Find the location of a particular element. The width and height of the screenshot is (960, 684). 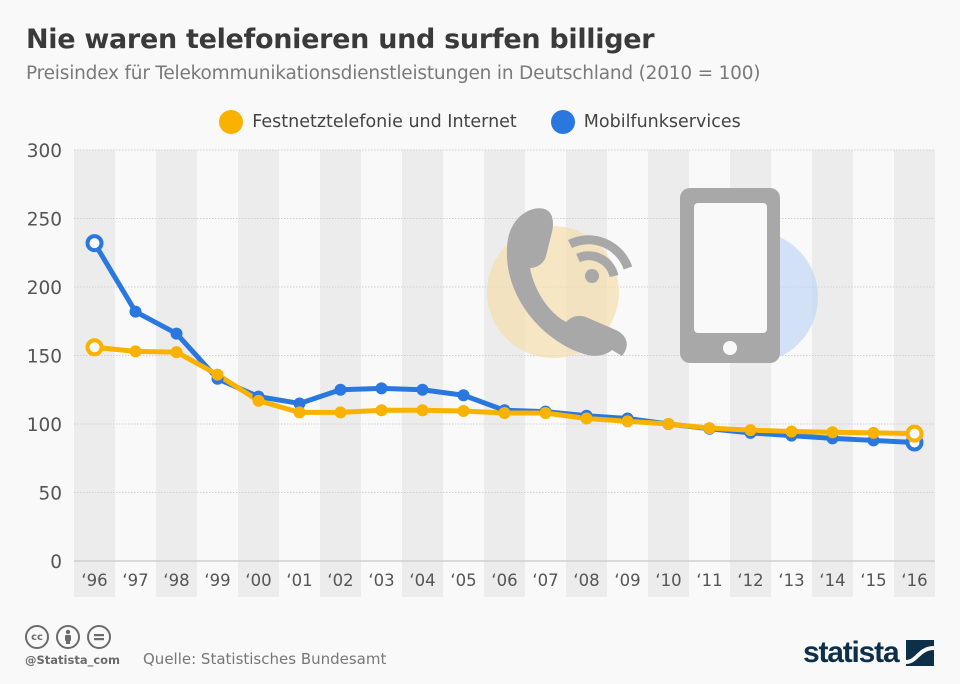

x-tick-label: ‘04 is located at coordinates (422, 580).